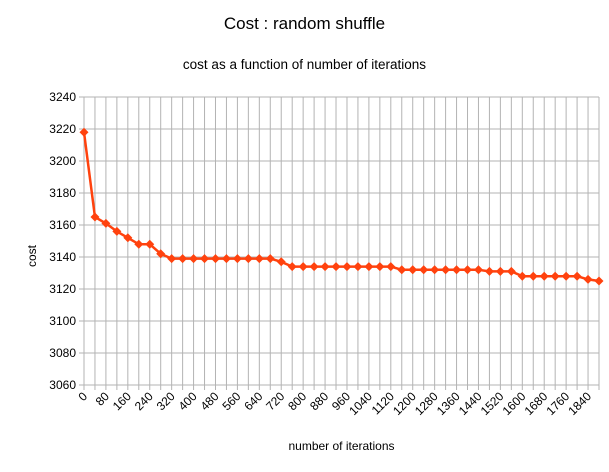  Describe the element at coordinates (579, 403) in the screenshot. I see `x-tick-label: 1840` at that location.